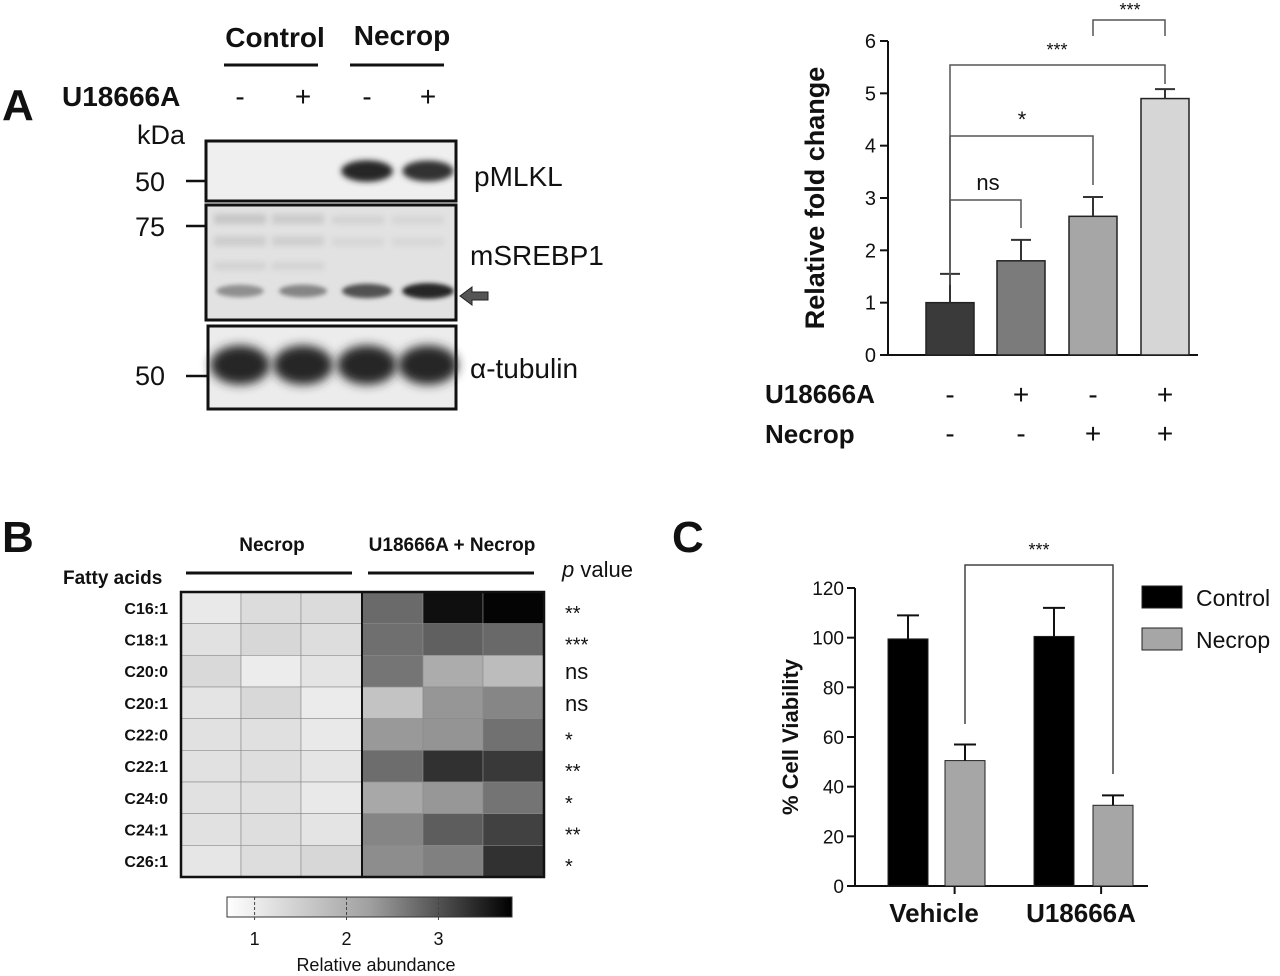 The height and width of the screenshot is (976, 1280). I want to click on heatmap-cell-C16:1-4, so click(392, 607).